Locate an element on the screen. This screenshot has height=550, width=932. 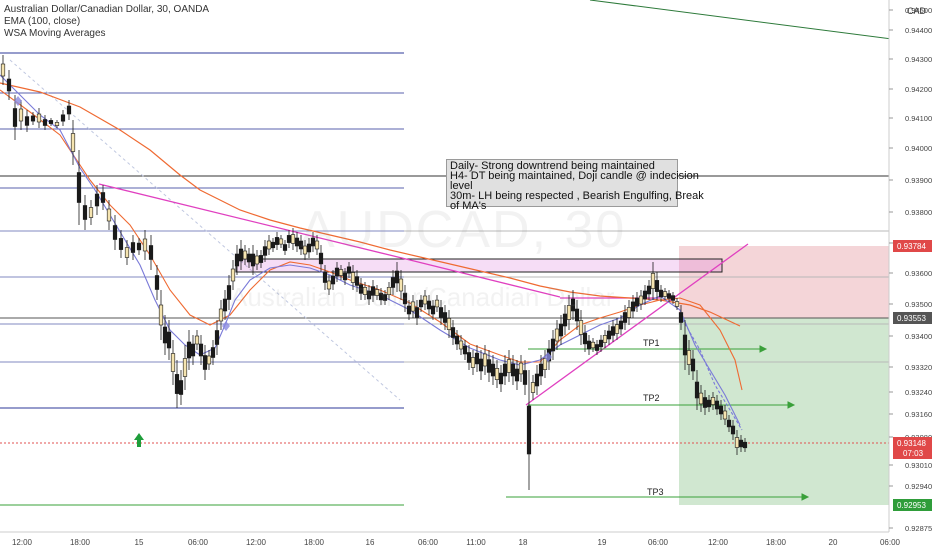
ema-legend: EMA (100, close) is located at coordinates (42, 21).